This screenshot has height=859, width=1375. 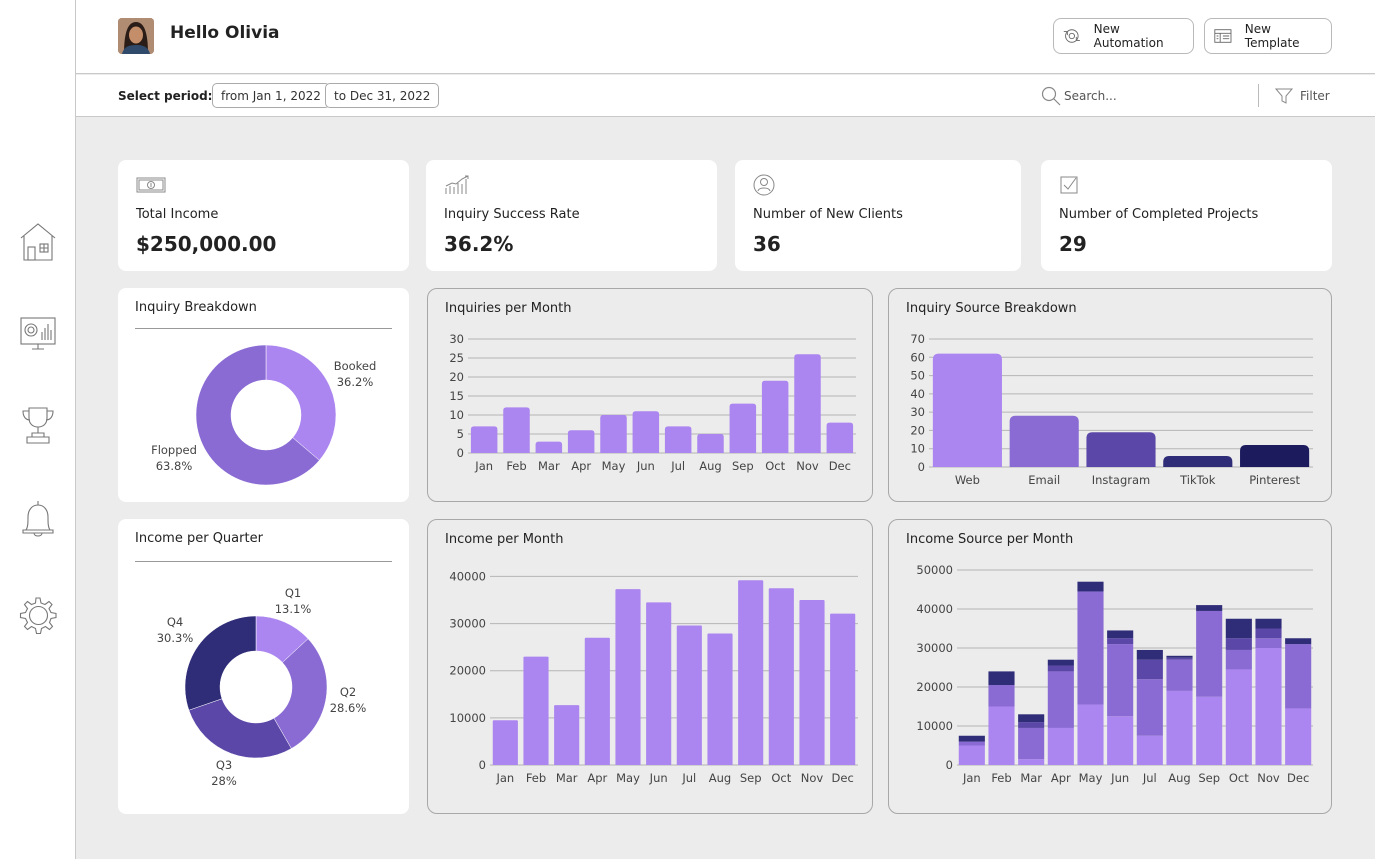 I want to click on dashboard-monitor-icon, so click(x=38, y=332).